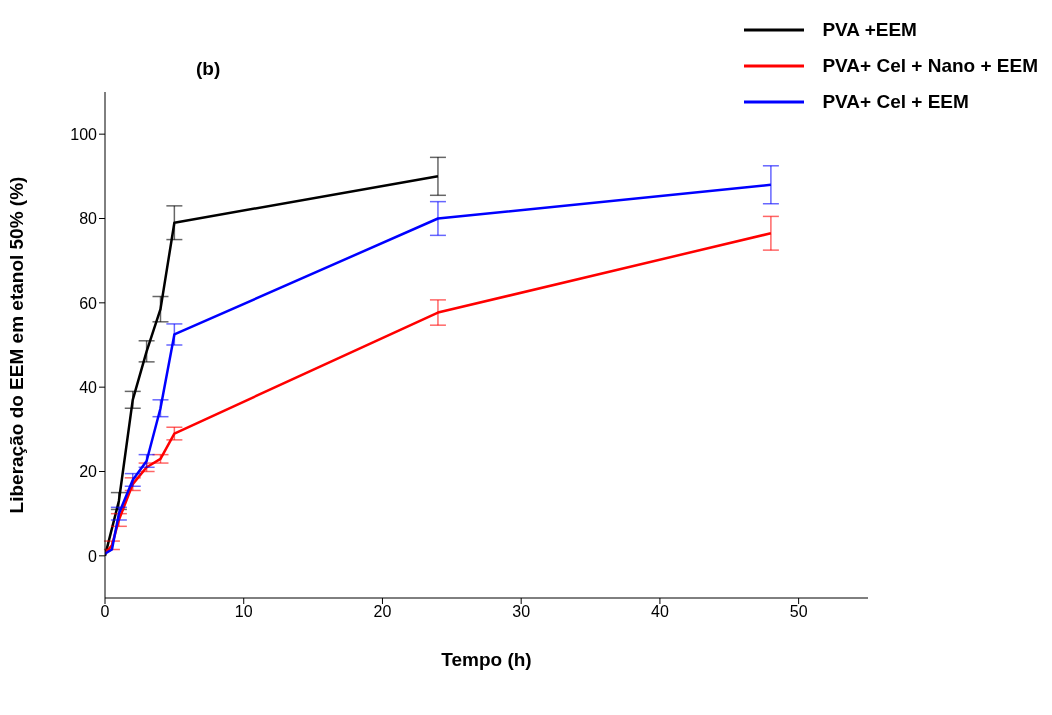 The width and height of the screenshot is (1052, 715). Describe the element at coordinates (84, 134) in the screenshot. I see `y-tick-label: 100` at that location.